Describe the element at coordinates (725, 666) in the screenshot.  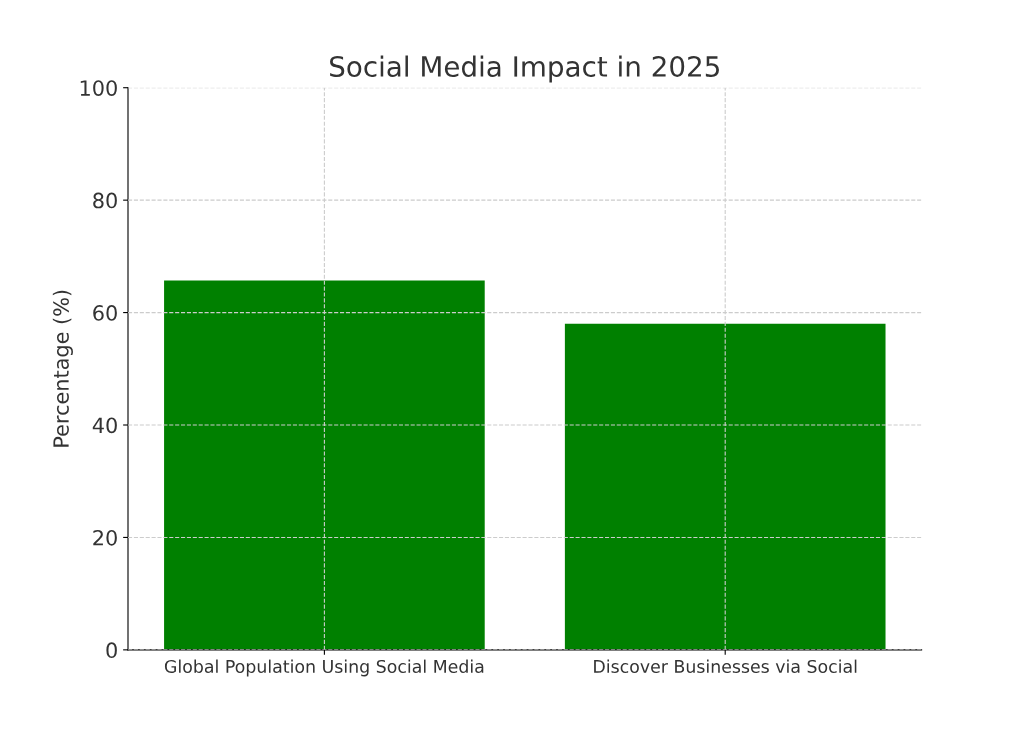
I see `x-tick-label: Discover Businesses via Social` at that location.